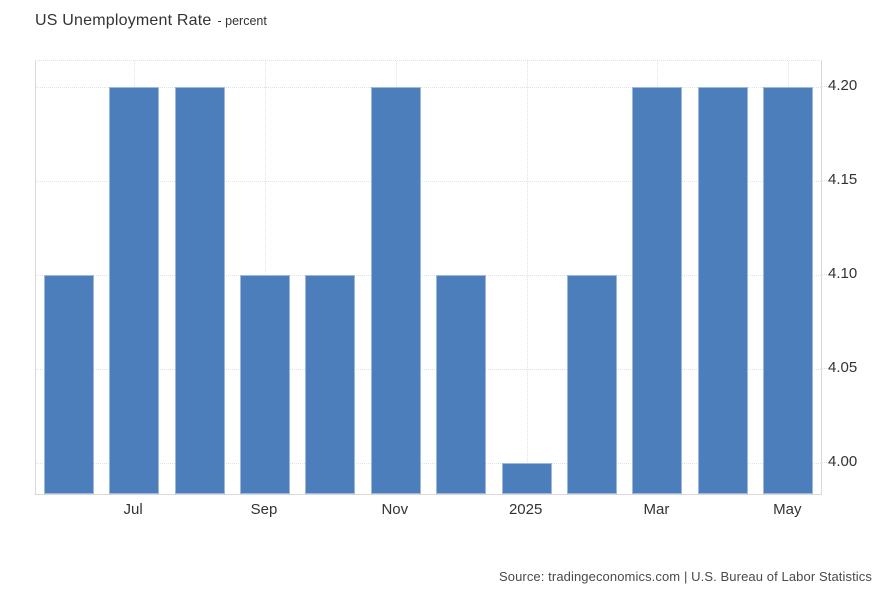 Image resolution: width=882 pixels, height=603 pixels. Describe the element at coordinates (395, 509) in the screenshot. I see `x-axis-label: Nov` at that location.